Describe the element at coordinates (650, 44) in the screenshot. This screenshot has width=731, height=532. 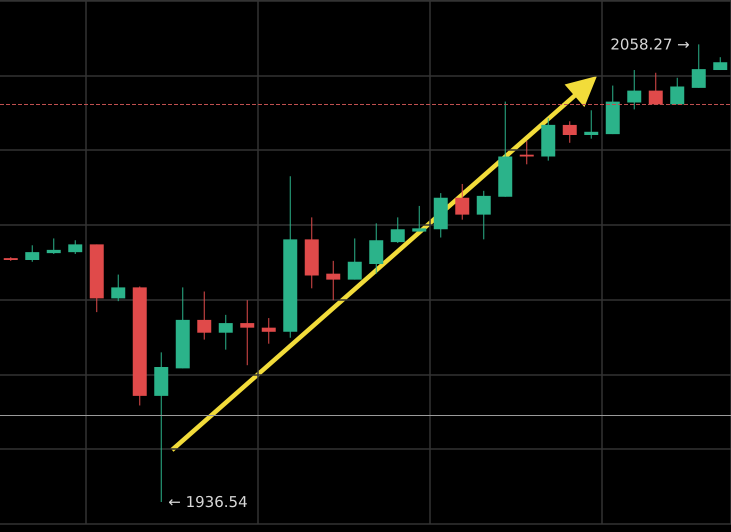
I see `annotation: 2058.27 →` at that location.